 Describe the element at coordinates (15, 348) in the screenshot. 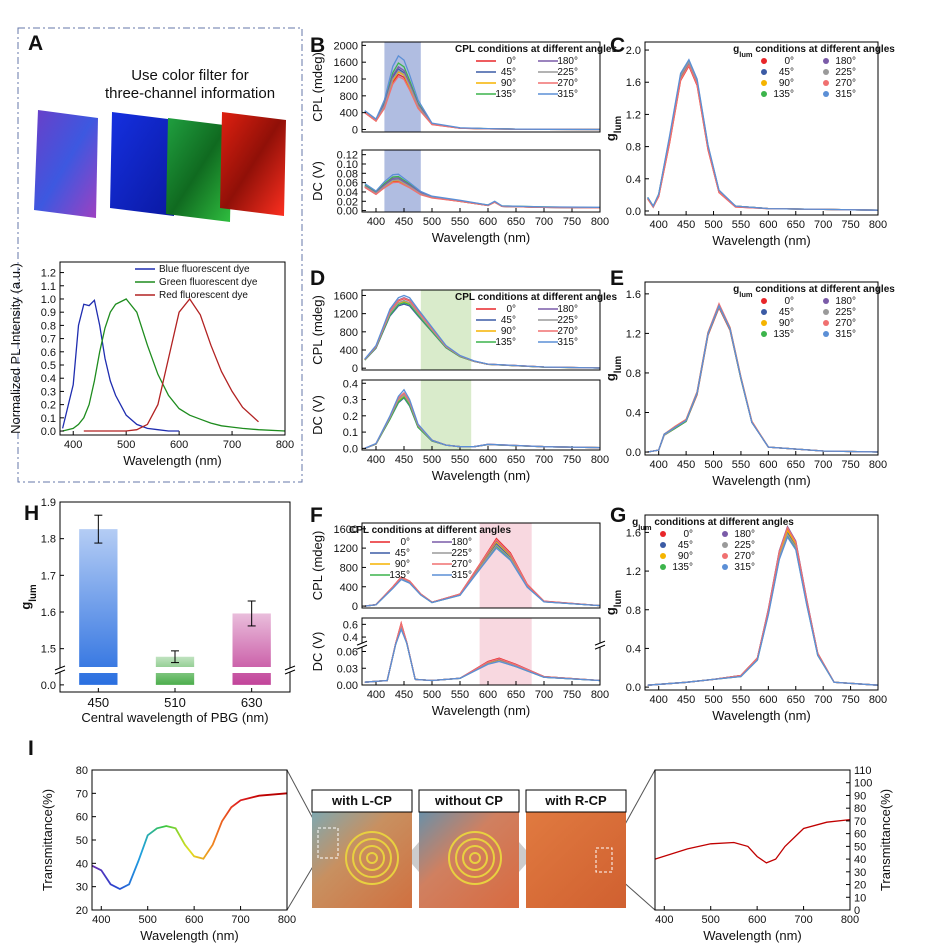

I see `y-axis-label: Normalized PL Intensity (a.u.)` at that location.